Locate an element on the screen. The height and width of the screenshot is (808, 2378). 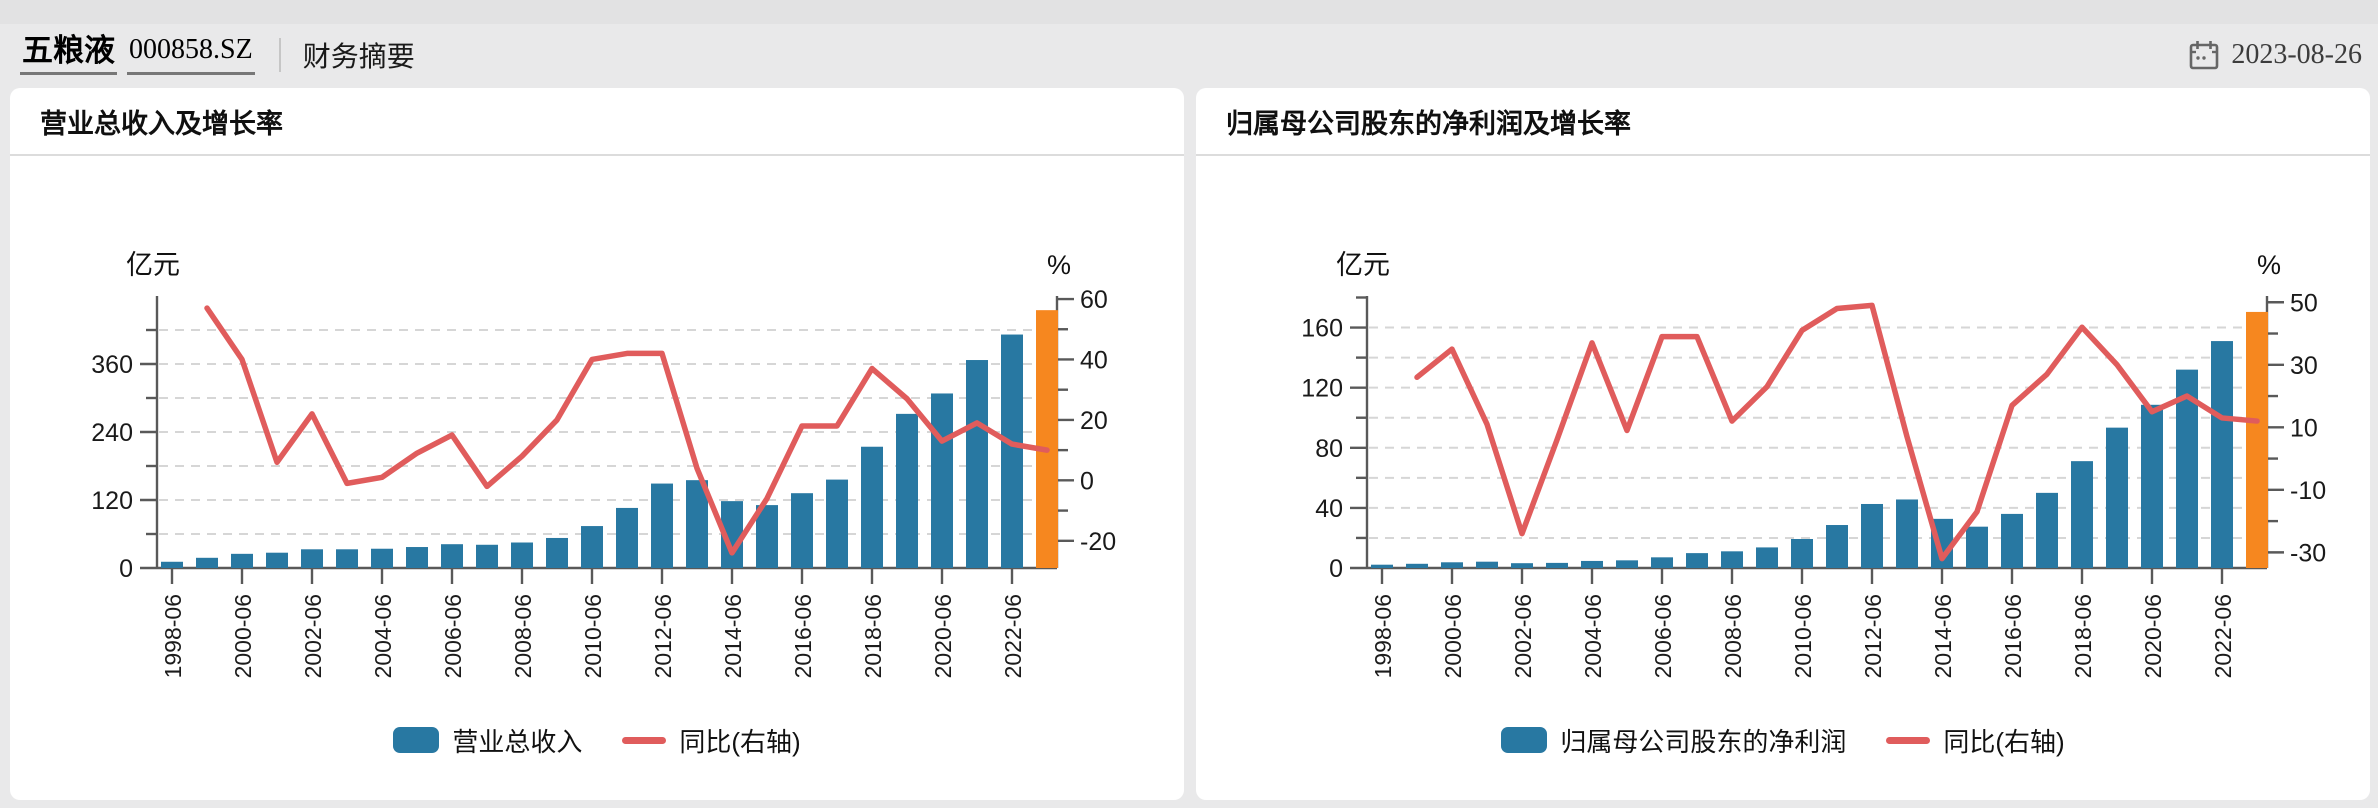
stock-name-link: 五粮液 is located at coordinates (68, 55).